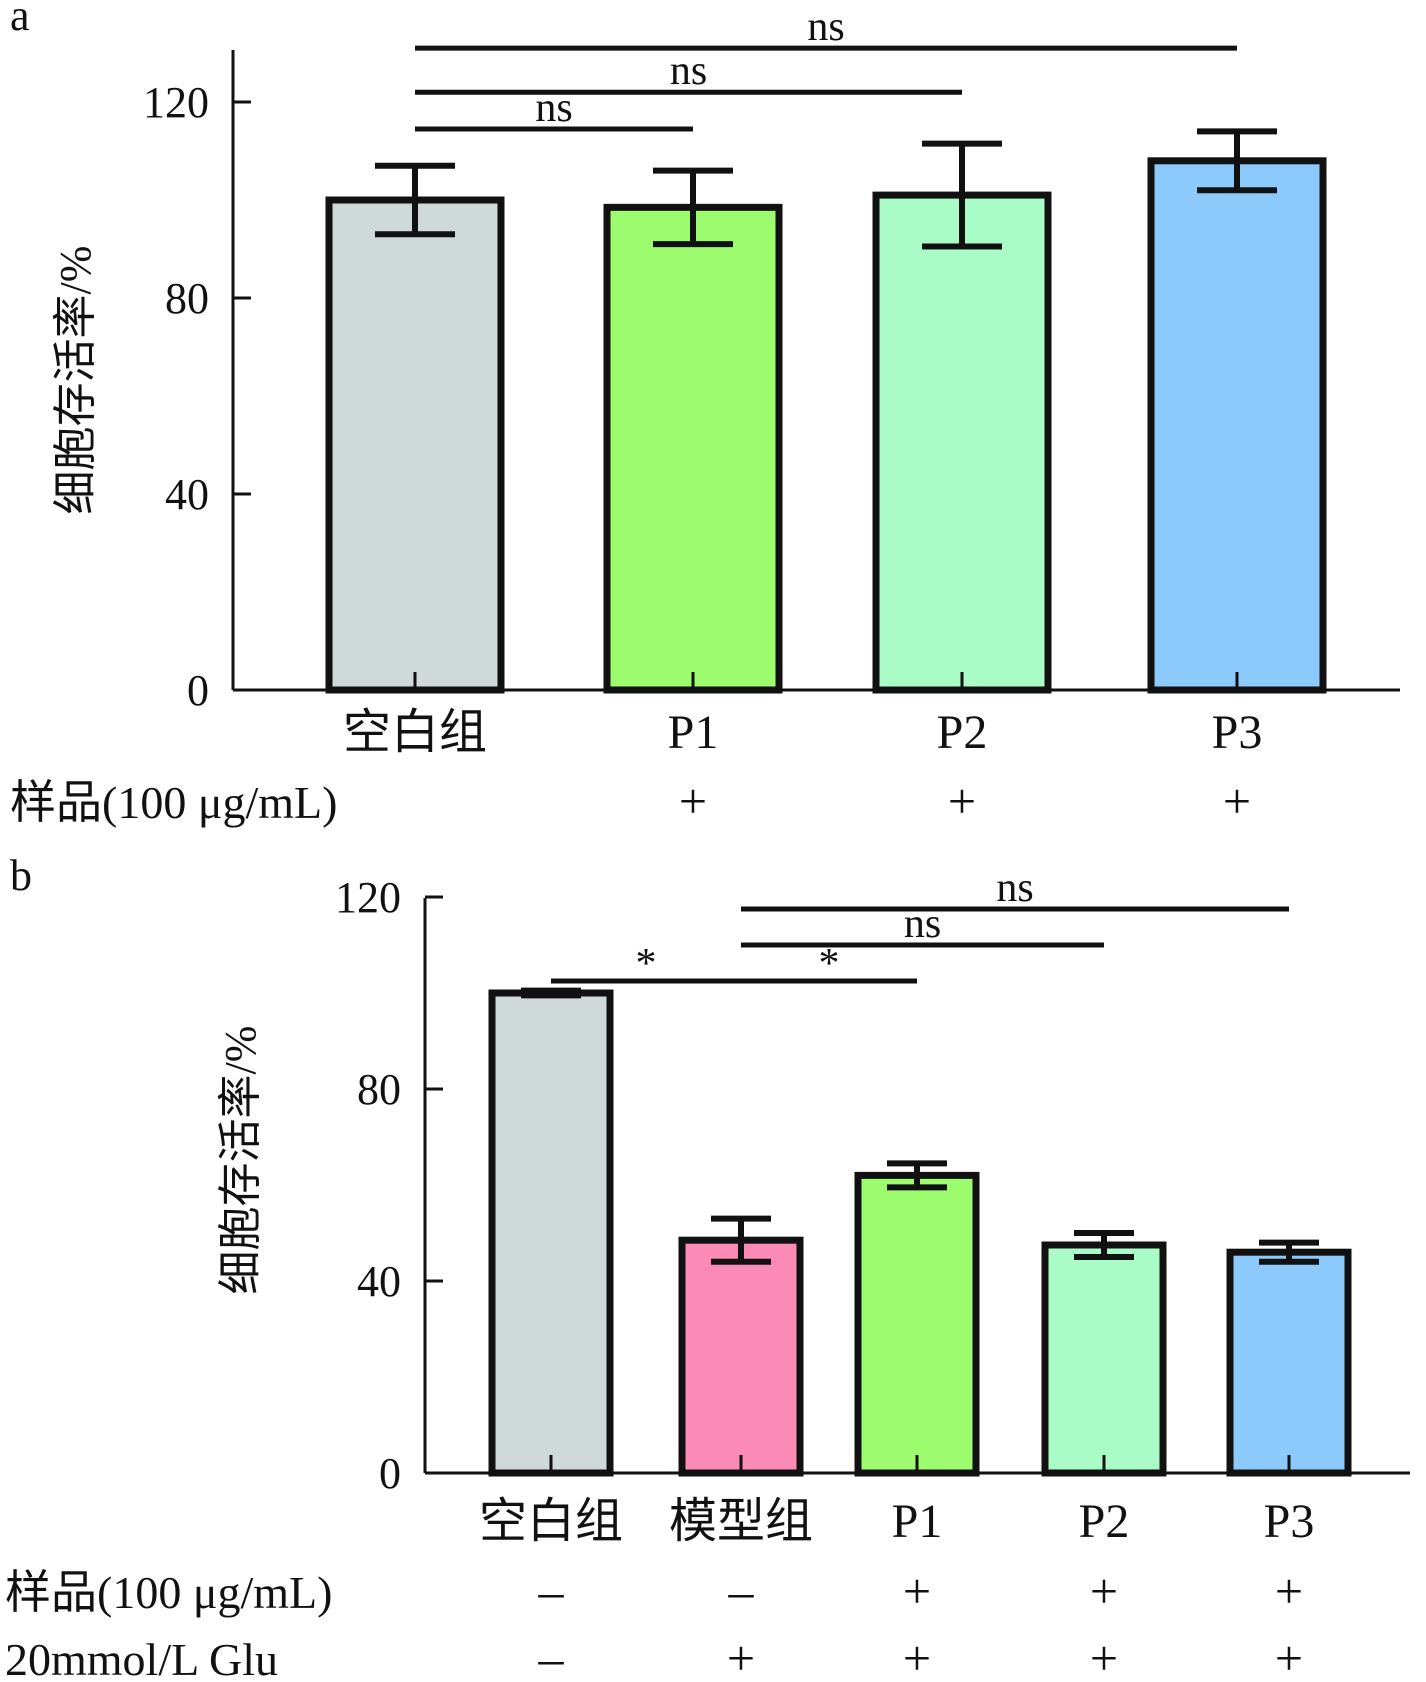 The height and width of the screenshot is (1682, 1426). I want to click on panel-b-category-label: P2, so click(1104, 1521).